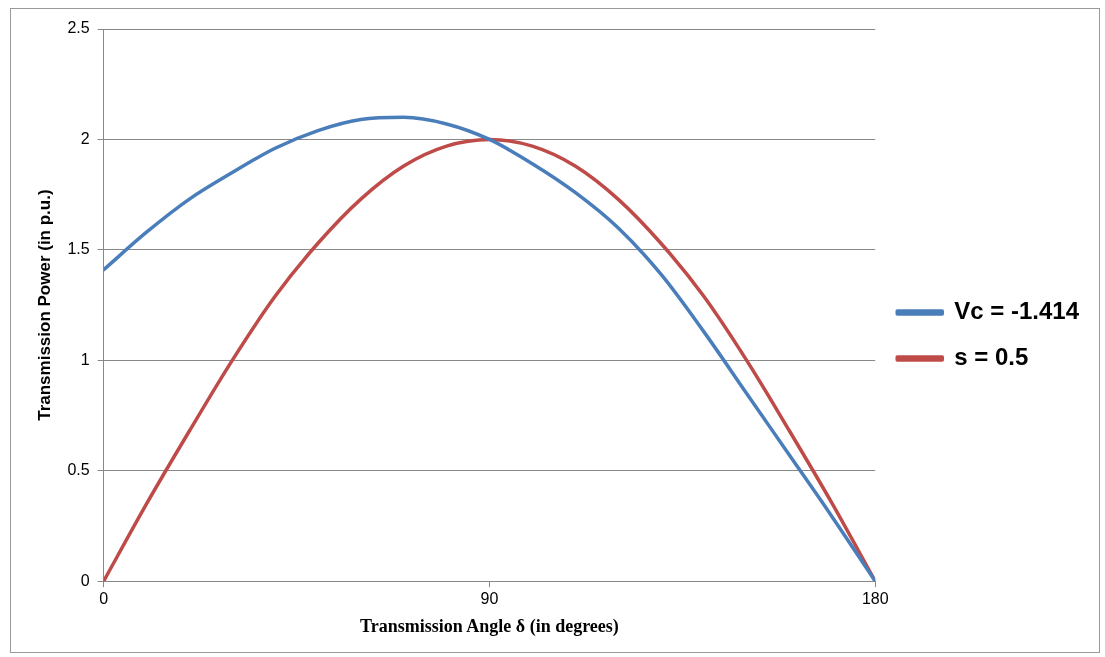  What do you see at coordinates (489, 599) in the screenshot?
I see `x-tick-label: 90` at bounding box center [489, 599].